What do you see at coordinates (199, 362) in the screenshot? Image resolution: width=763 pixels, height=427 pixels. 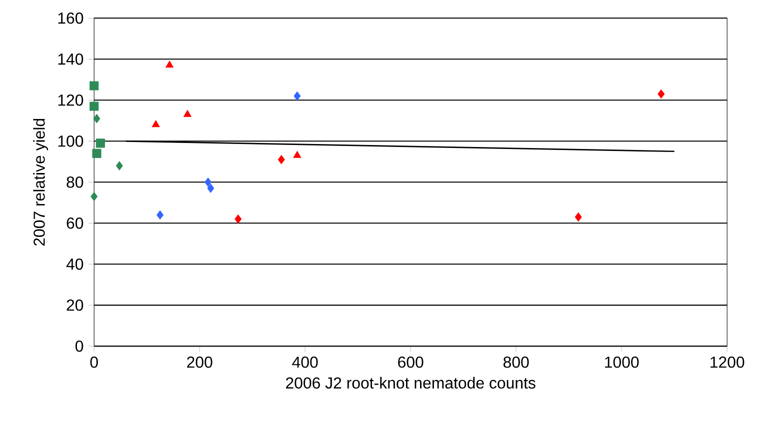 I see `x-tick-label: 200` at bounding box center [199, 362].